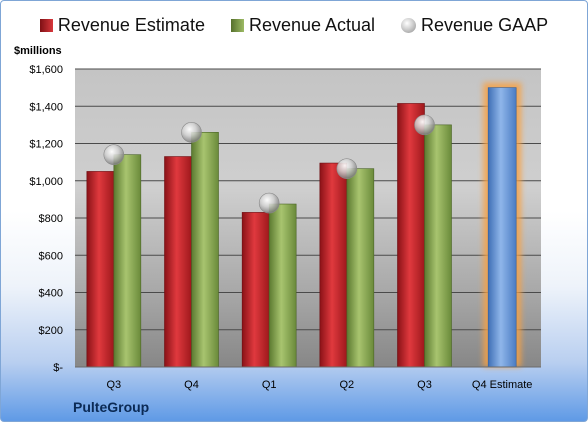  Describe the element at coordinates (502, 385) in the screenshot. I see `x-tick-label: Q4 Estimate` at that location.